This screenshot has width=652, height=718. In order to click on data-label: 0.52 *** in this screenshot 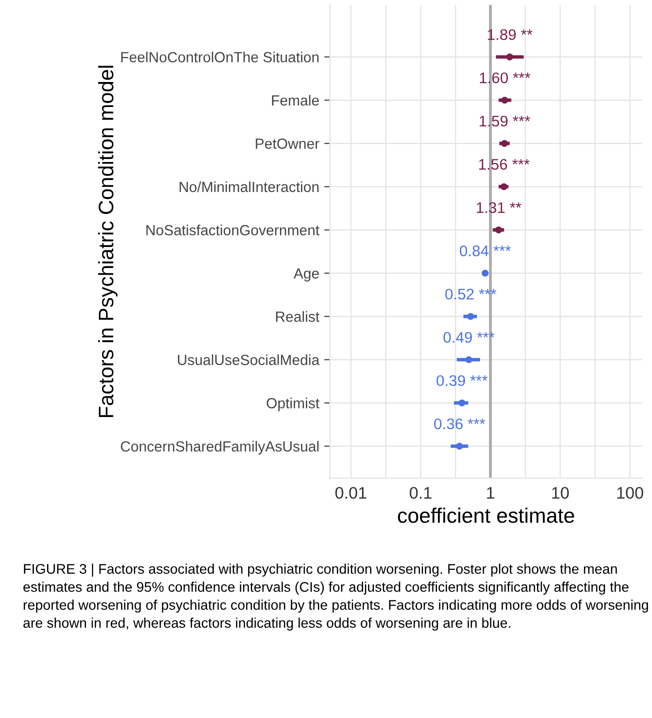, I will do `click(470, 294)`.